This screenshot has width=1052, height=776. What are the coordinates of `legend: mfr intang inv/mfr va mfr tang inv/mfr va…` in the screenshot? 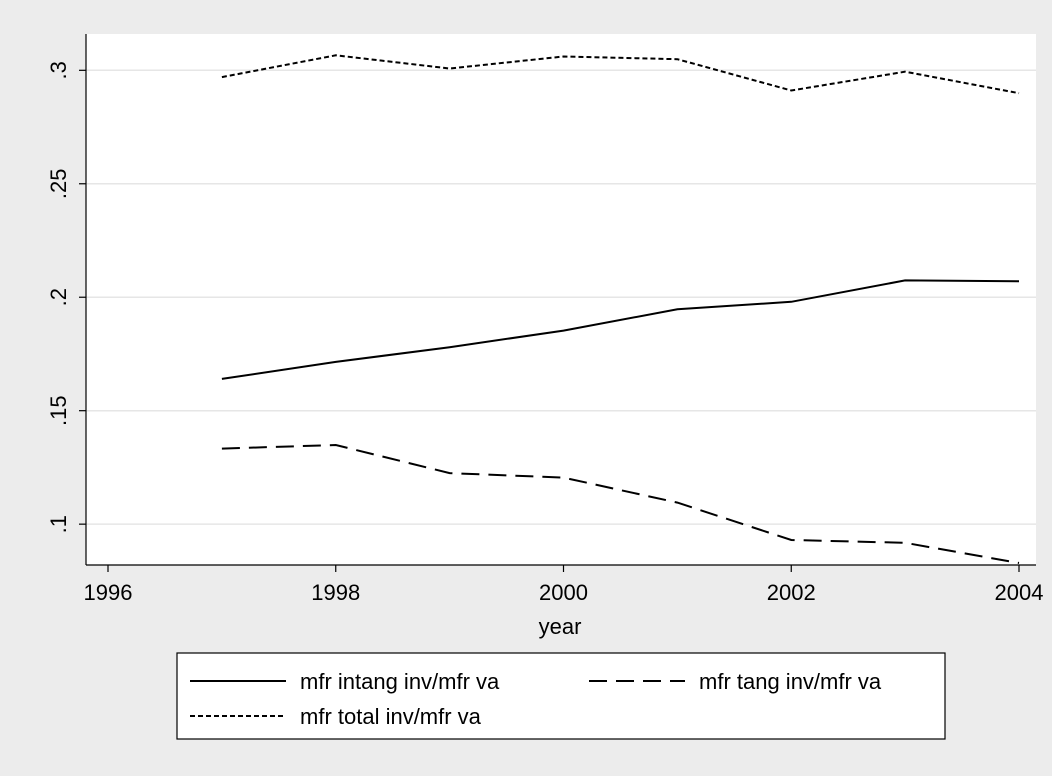 It's located at (561, 696).